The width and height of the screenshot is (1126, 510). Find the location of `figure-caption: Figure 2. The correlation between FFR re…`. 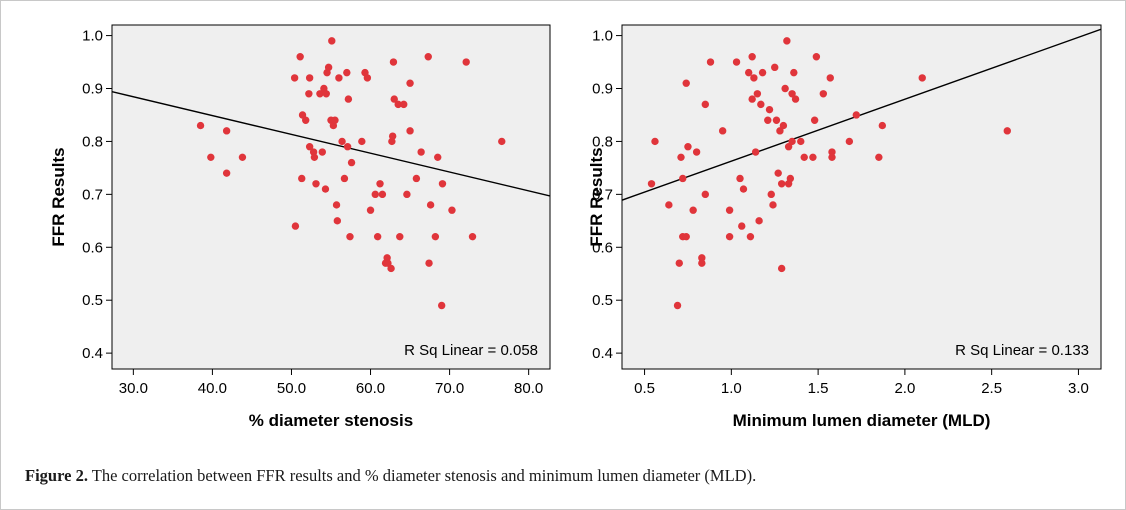

figure-caption: Figure 2. The correlation between FFR re… is located at coordinates (390, 476).